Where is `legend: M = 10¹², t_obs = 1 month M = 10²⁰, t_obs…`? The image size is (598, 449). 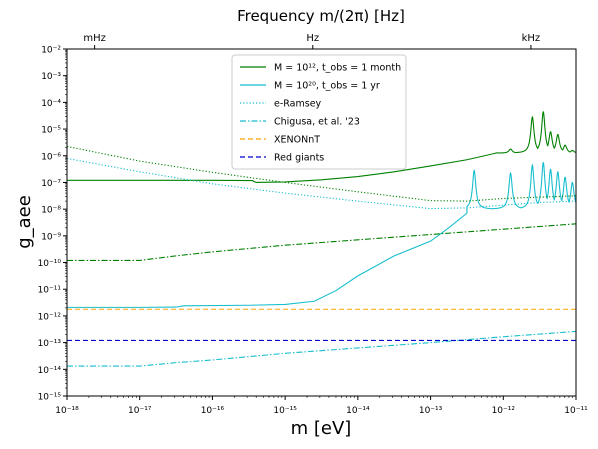
legend: M = 10¹², t_obs = 1 month M = 10²⁰, t_obs… is located at coordinates (319, 112).